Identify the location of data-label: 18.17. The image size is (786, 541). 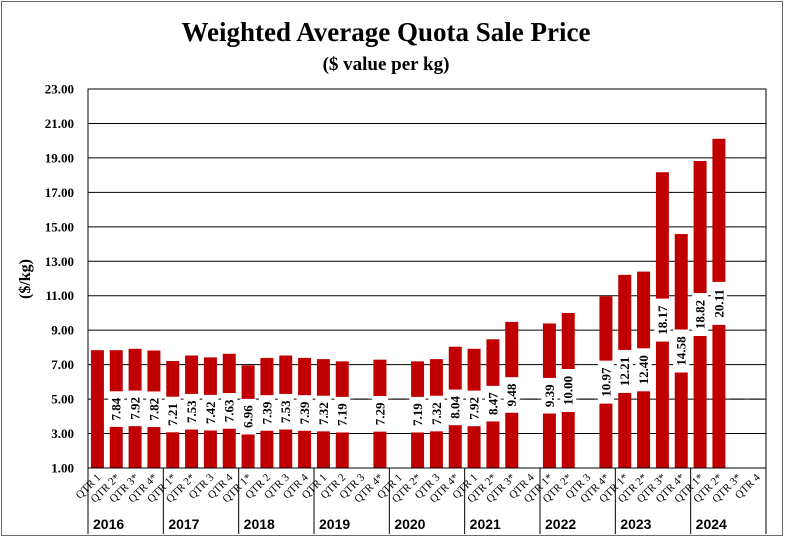
(662, 320).